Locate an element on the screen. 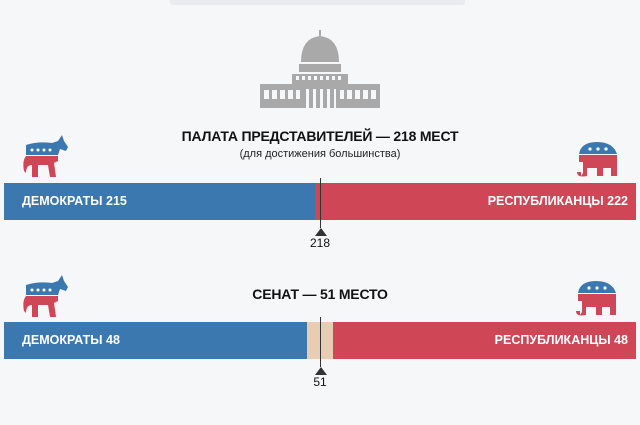  house-democrats-label: ДЕМОКРАТЫ 215 is located at coordinates (74, 201).